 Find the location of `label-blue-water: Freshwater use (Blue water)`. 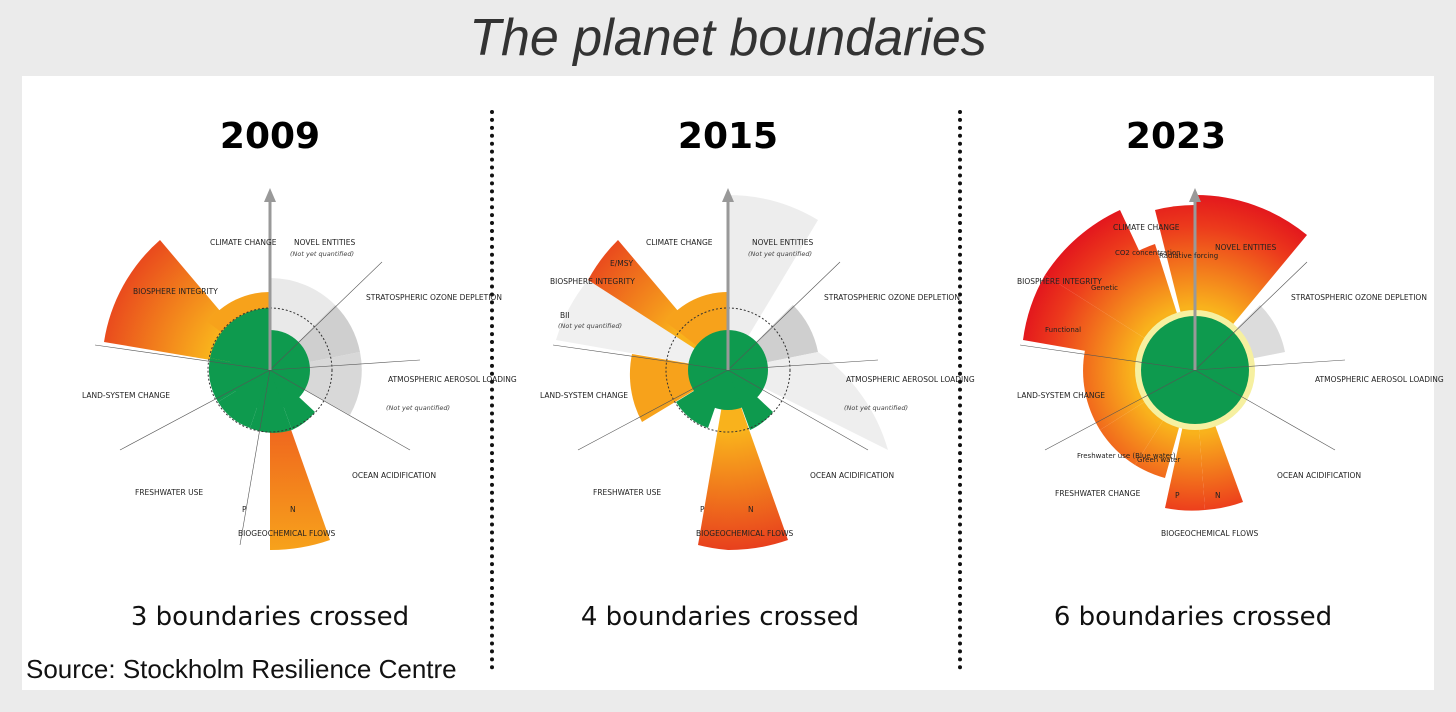

label-blue-water: Freshwater use (Blue water) is located at coordinates (1126, 456).